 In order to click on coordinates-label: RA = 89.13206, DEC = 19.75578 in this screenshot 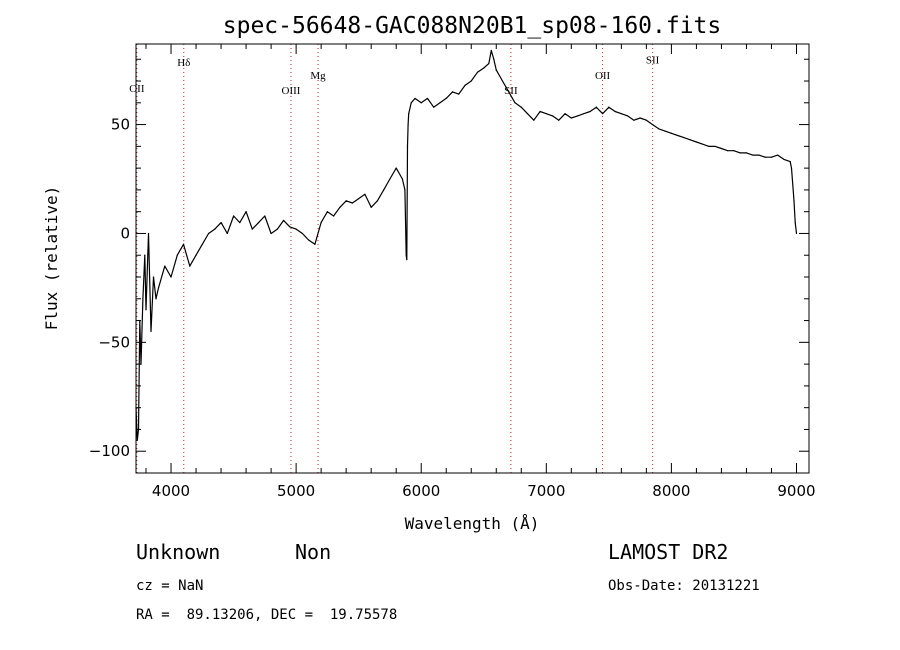, I will do `click(266, 615)`.